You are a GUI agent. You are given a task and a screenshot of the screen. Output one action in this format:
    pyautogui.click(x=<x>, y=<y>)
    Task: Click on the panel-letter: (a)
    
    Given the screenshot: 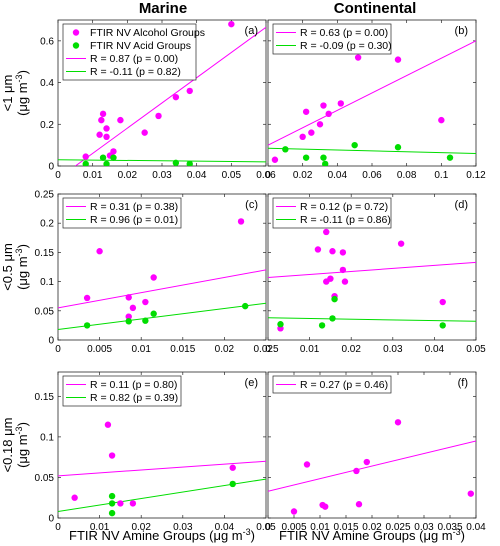 What is the action you would take?
    pyautogui.click(x=251, y=31)
    